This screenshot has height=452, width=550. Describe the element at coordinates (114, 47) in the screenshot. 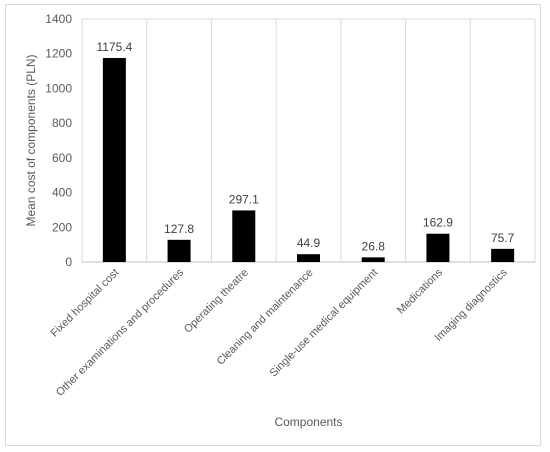

I see `data-label: 1175.4` at that location.